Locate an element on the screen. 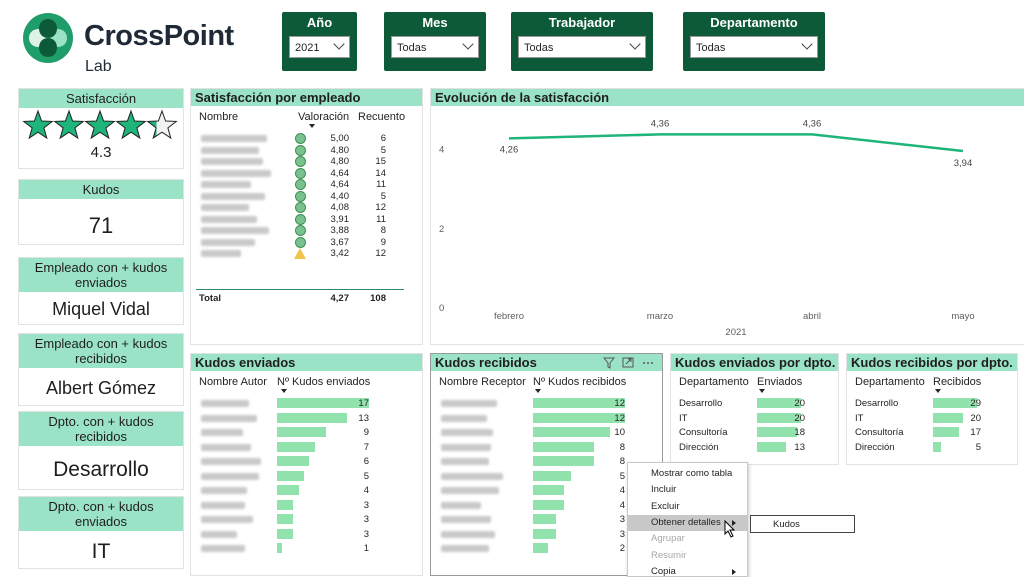 The width and height of the screenshot is (1024, 577). column-header-kudos-sent: Nº Kudos enviados is located at coordinates (324, 382).